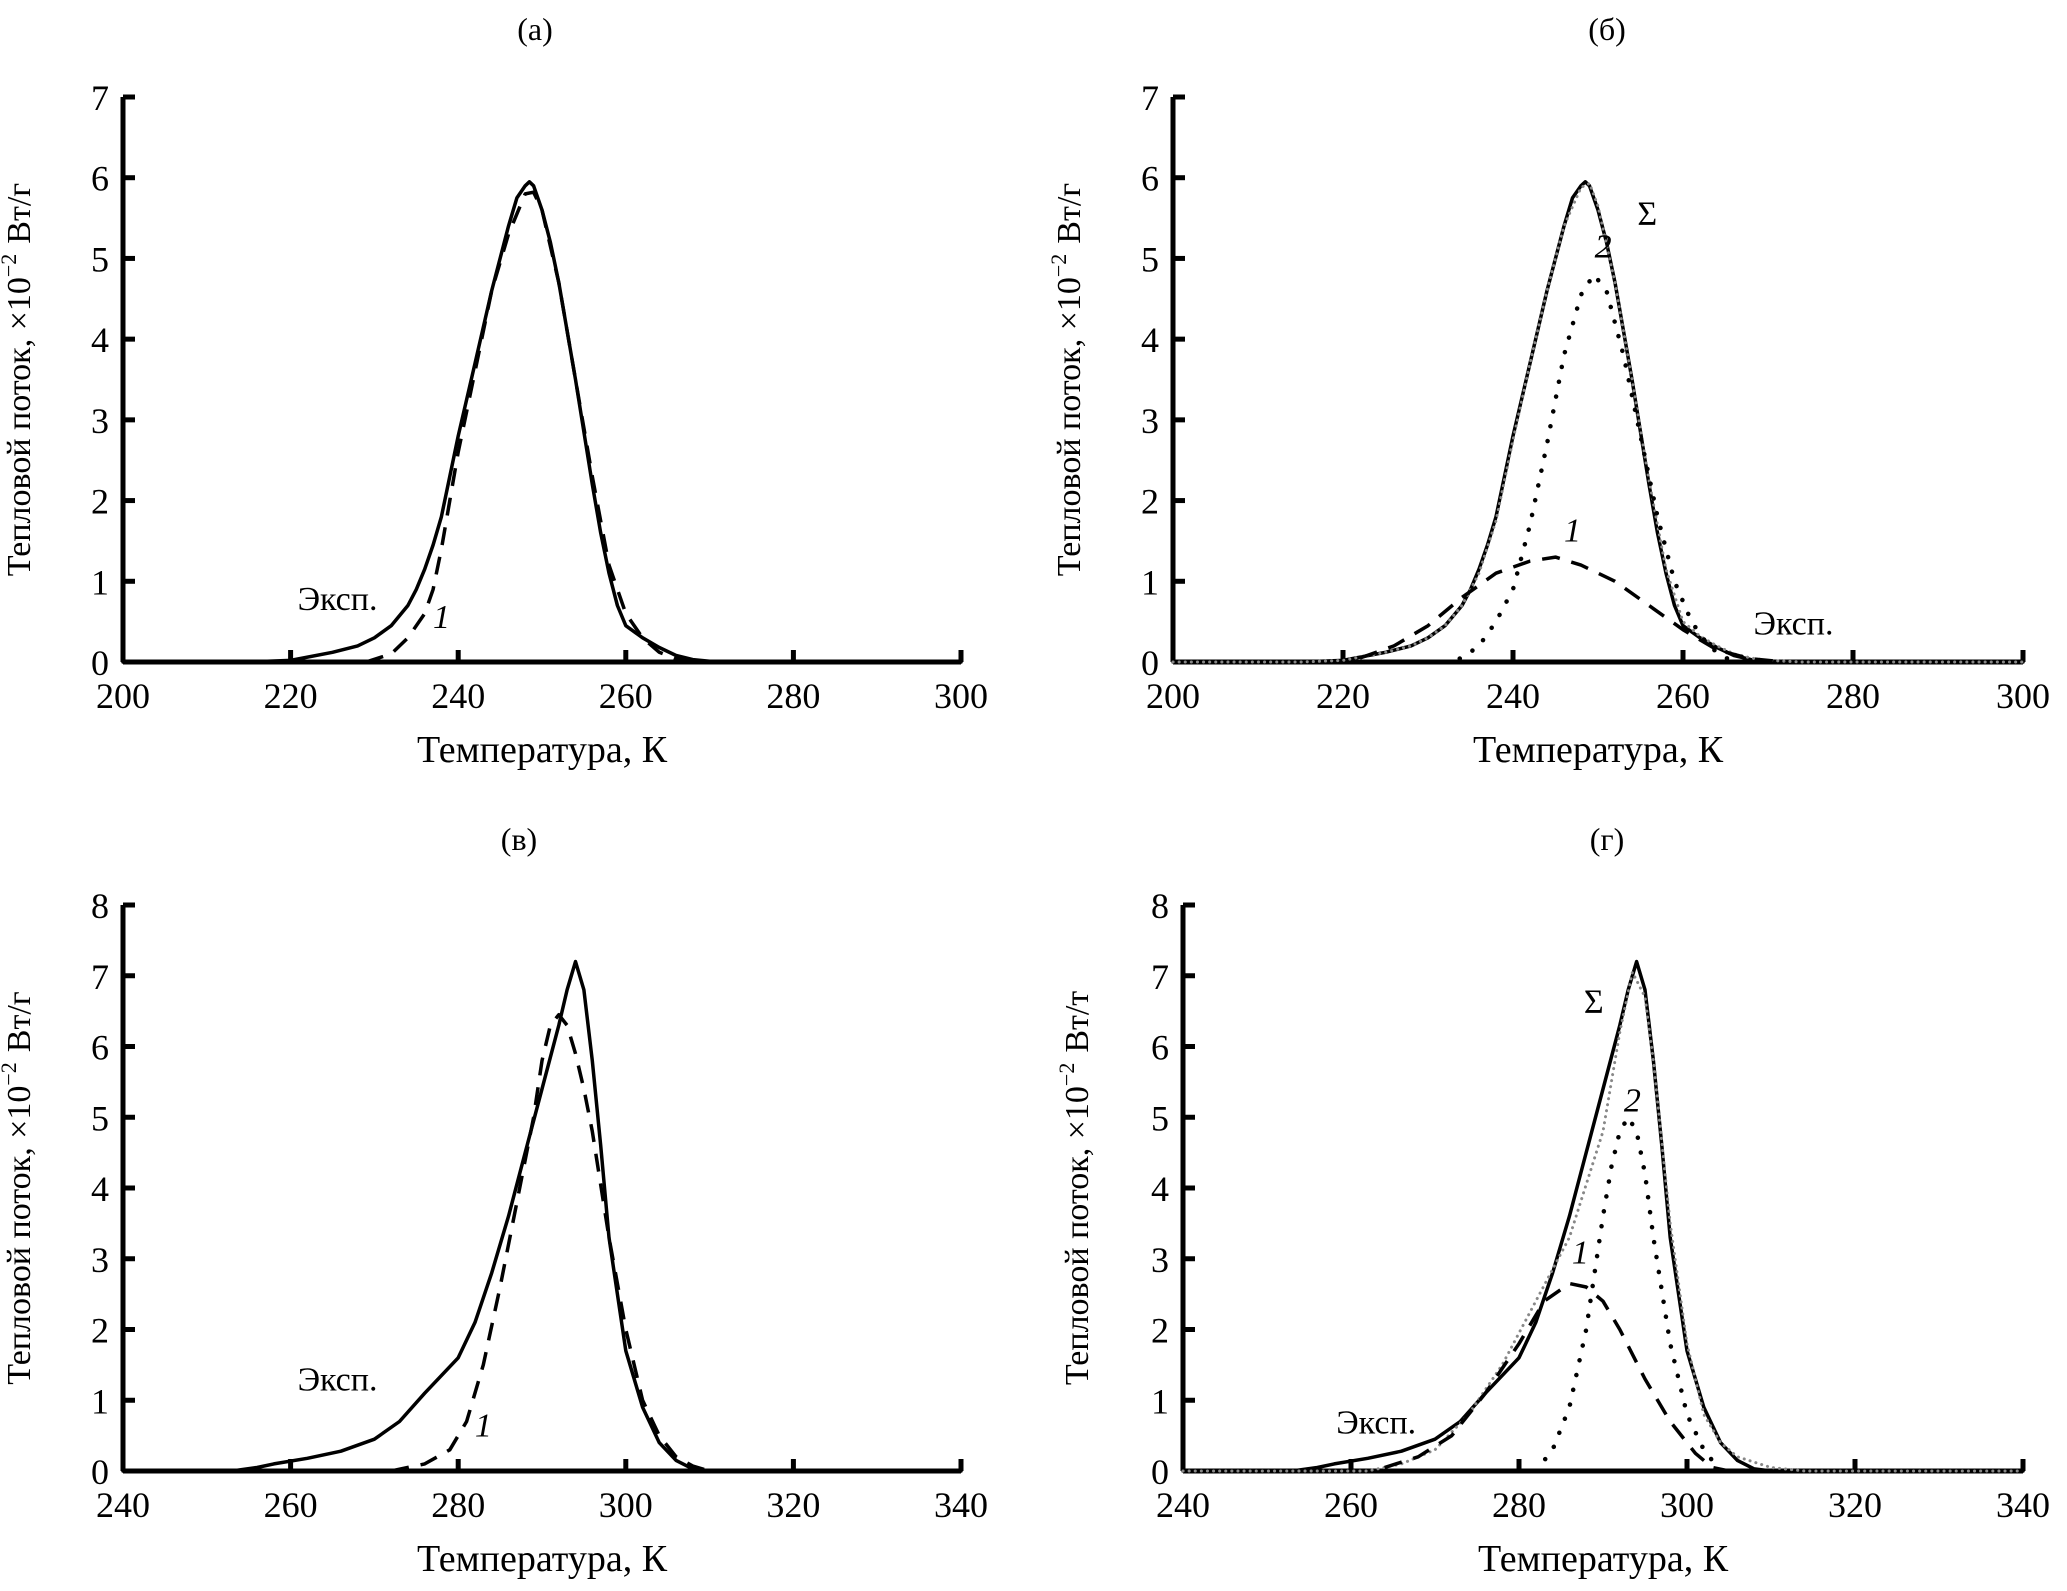 The image size is (2067, 1591). Describe the element at coordinates (1603, 1221) in the screenshot. I see `series-sum-line` at that location.